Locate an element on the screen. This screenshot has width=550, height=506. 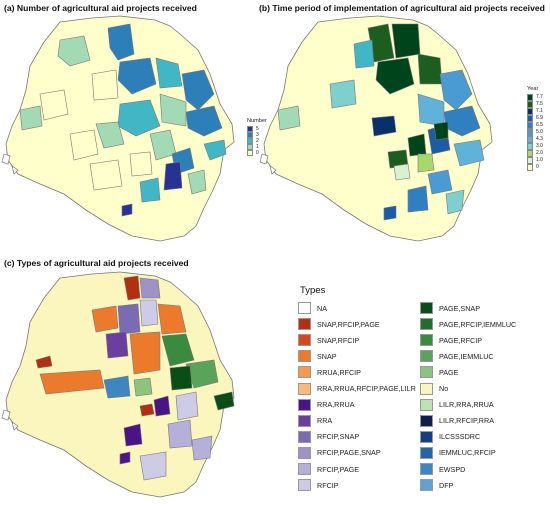
types-legend-label: RFCIP,SNAP is located at coordinates (338, 437).